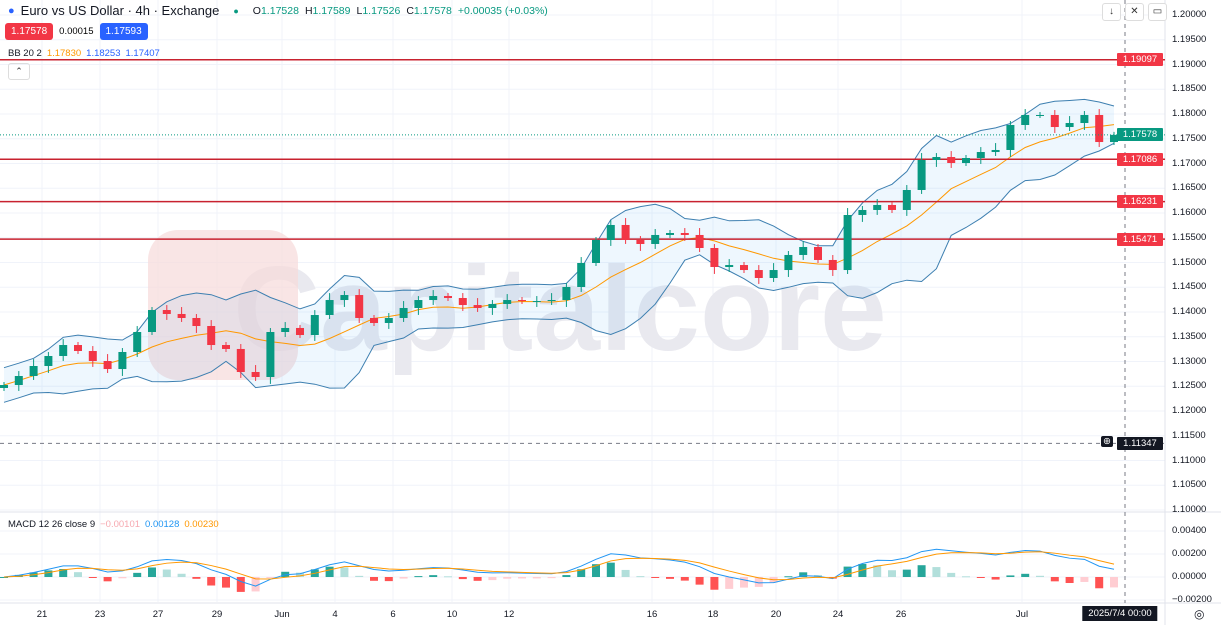 The image size is (1221, 625). Describe the element at coordinates (1189, 39) in the screenshot. I see `price-tick: 1.19500` at that location.